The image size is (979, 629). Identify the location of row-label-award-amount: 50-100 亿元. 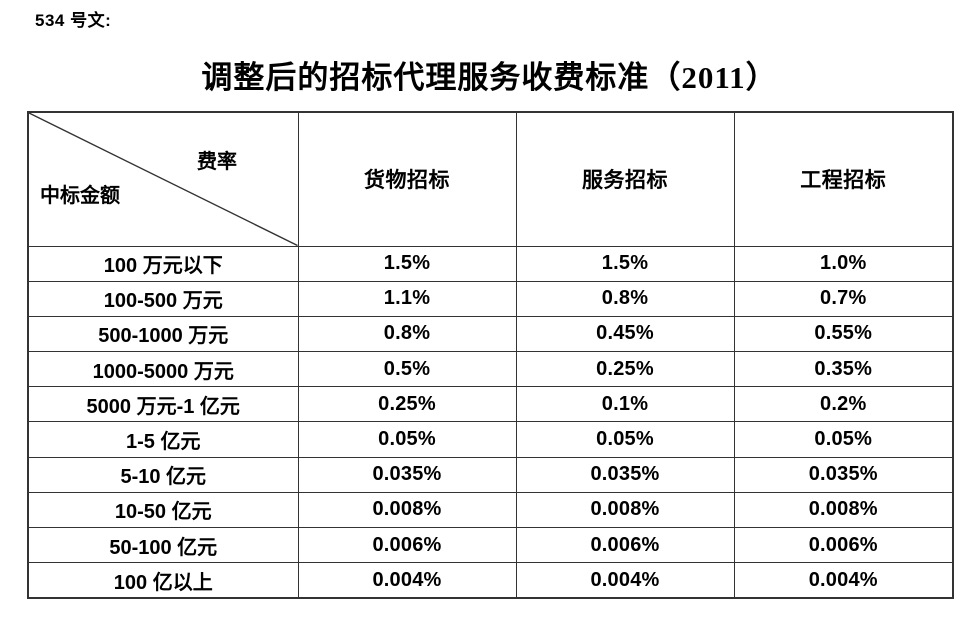
(163, 545).